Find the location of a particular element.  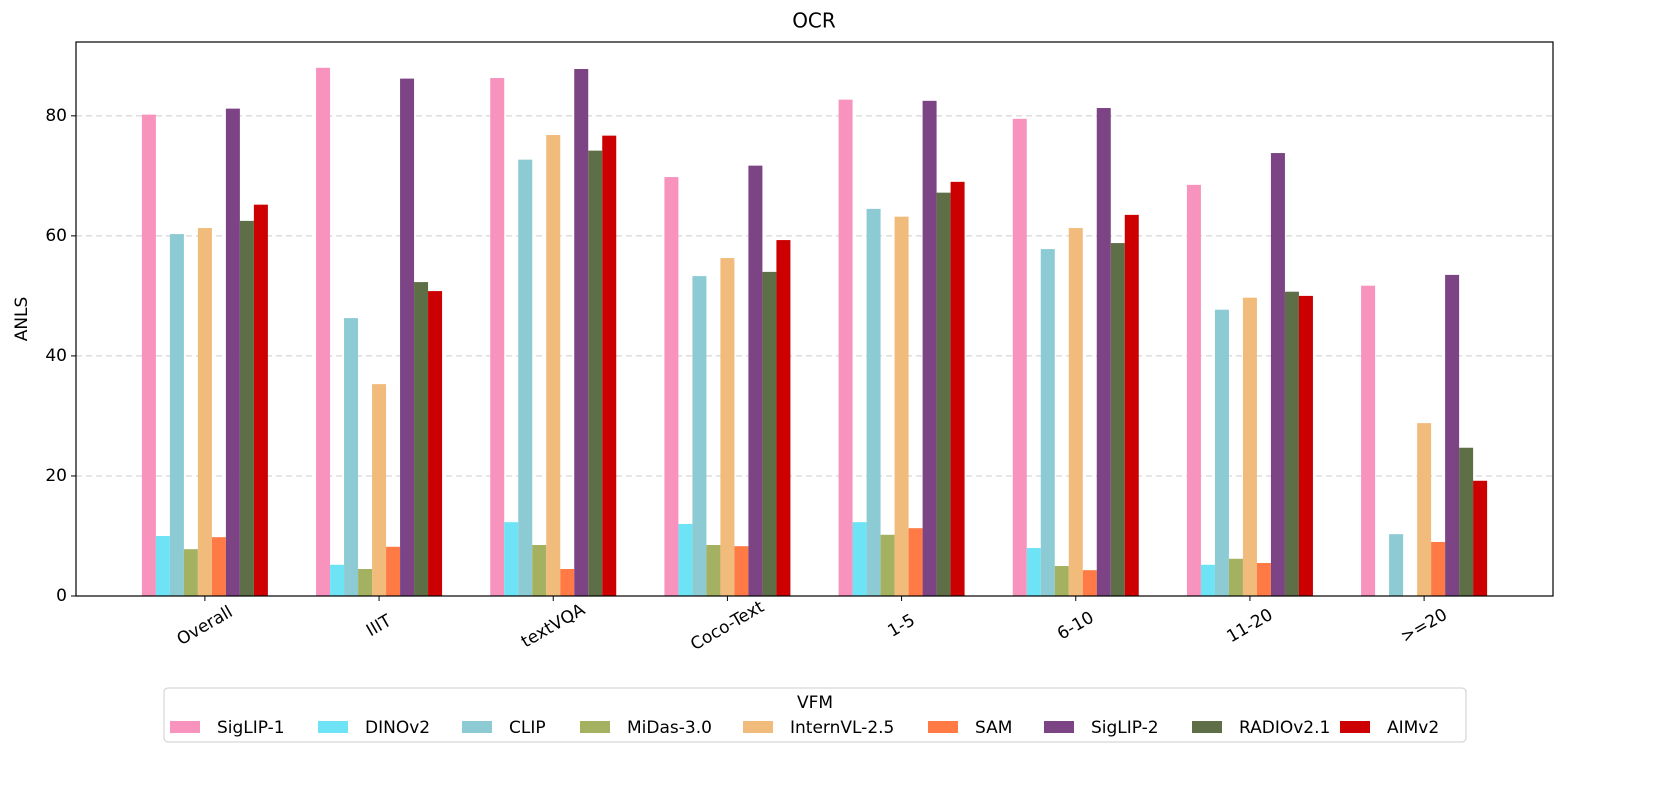

y-tick-label: 40 is located at coordinates (56, 356).